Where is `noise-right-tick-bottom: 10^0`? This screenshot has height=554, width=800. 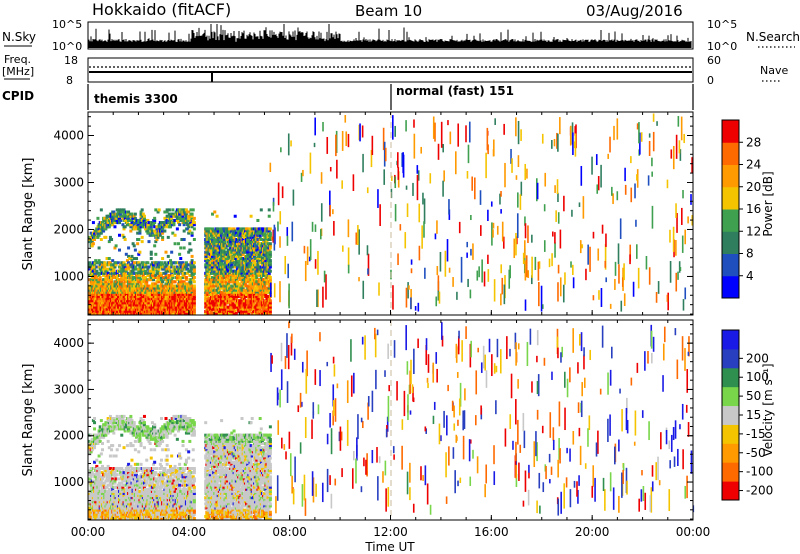 noise-right-tick-bottom: 10^0 is located at coordinates (722, 46).